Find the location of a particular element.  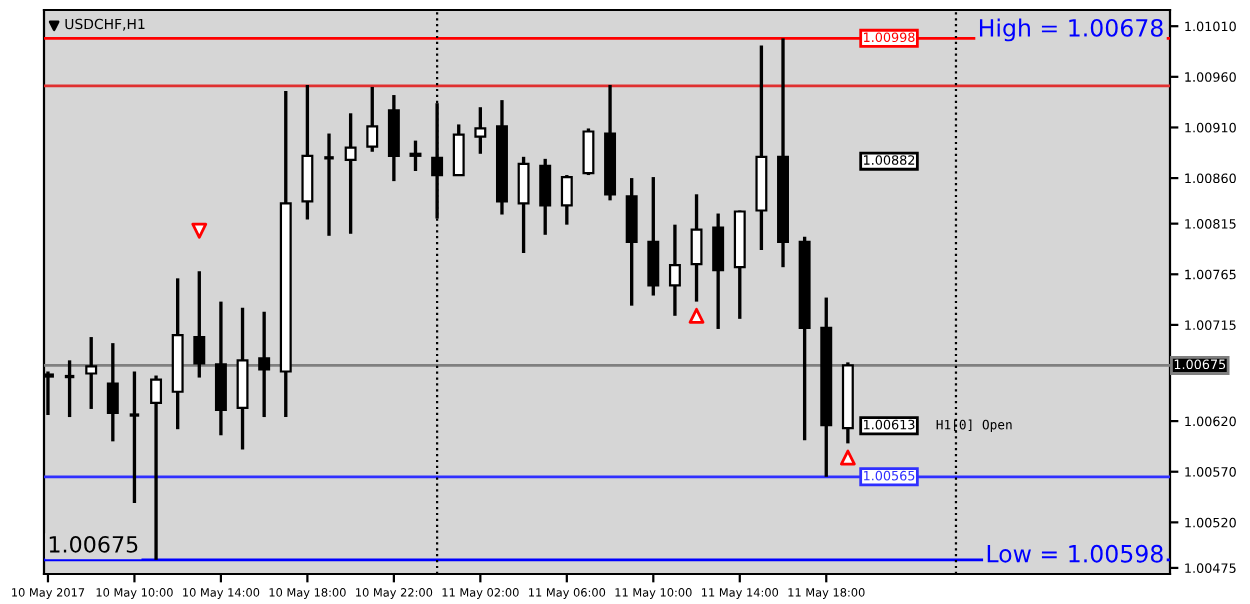

annotation: High = 1.00678 is located at coordinates (1071, 30).